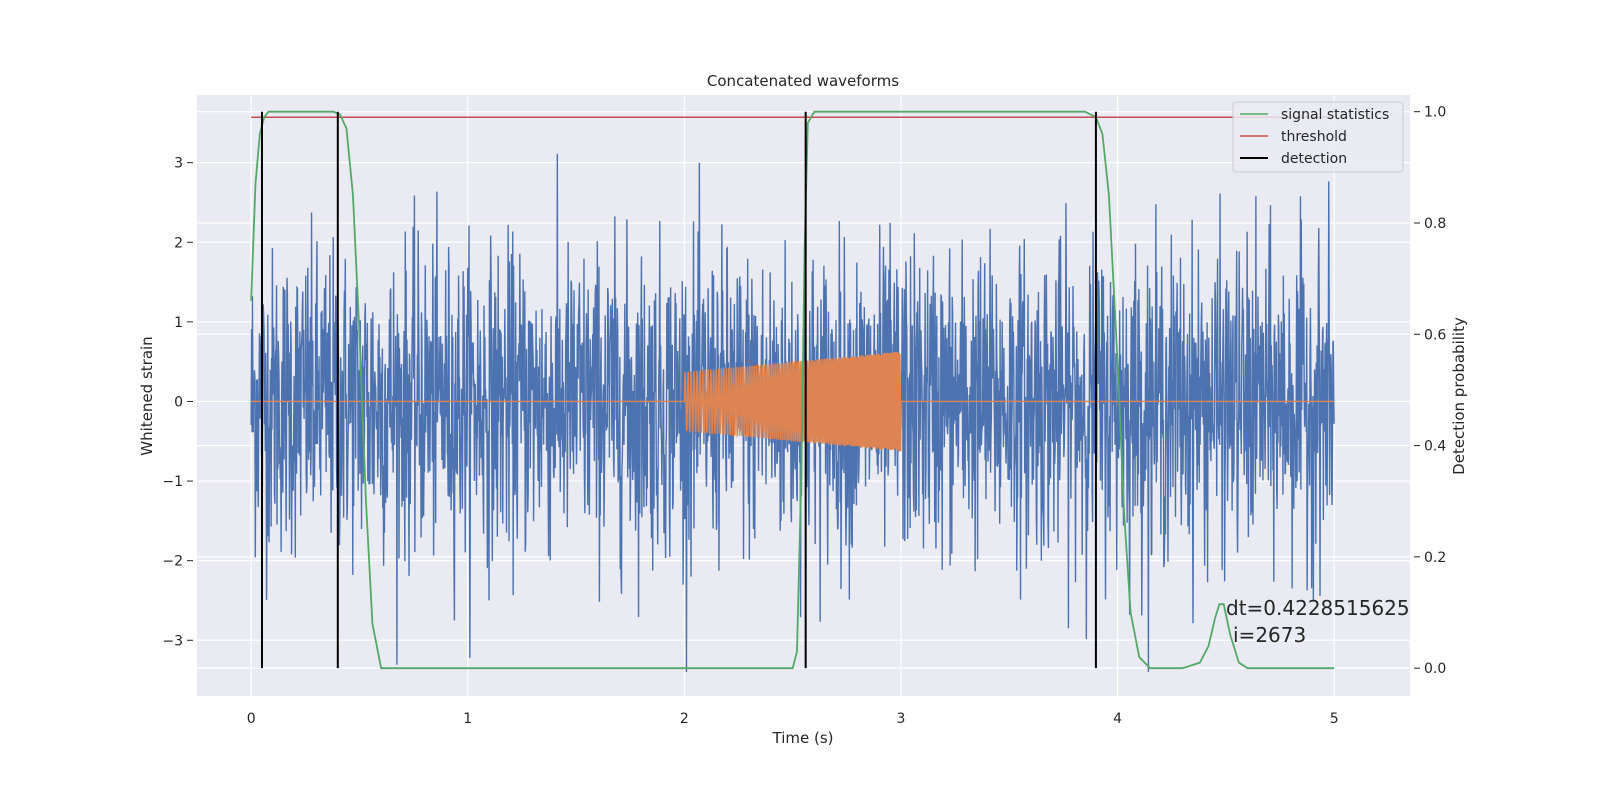 This screenshot has height=800, width=1600. I want to click on y-tick-label: −2, so click(172, 562).